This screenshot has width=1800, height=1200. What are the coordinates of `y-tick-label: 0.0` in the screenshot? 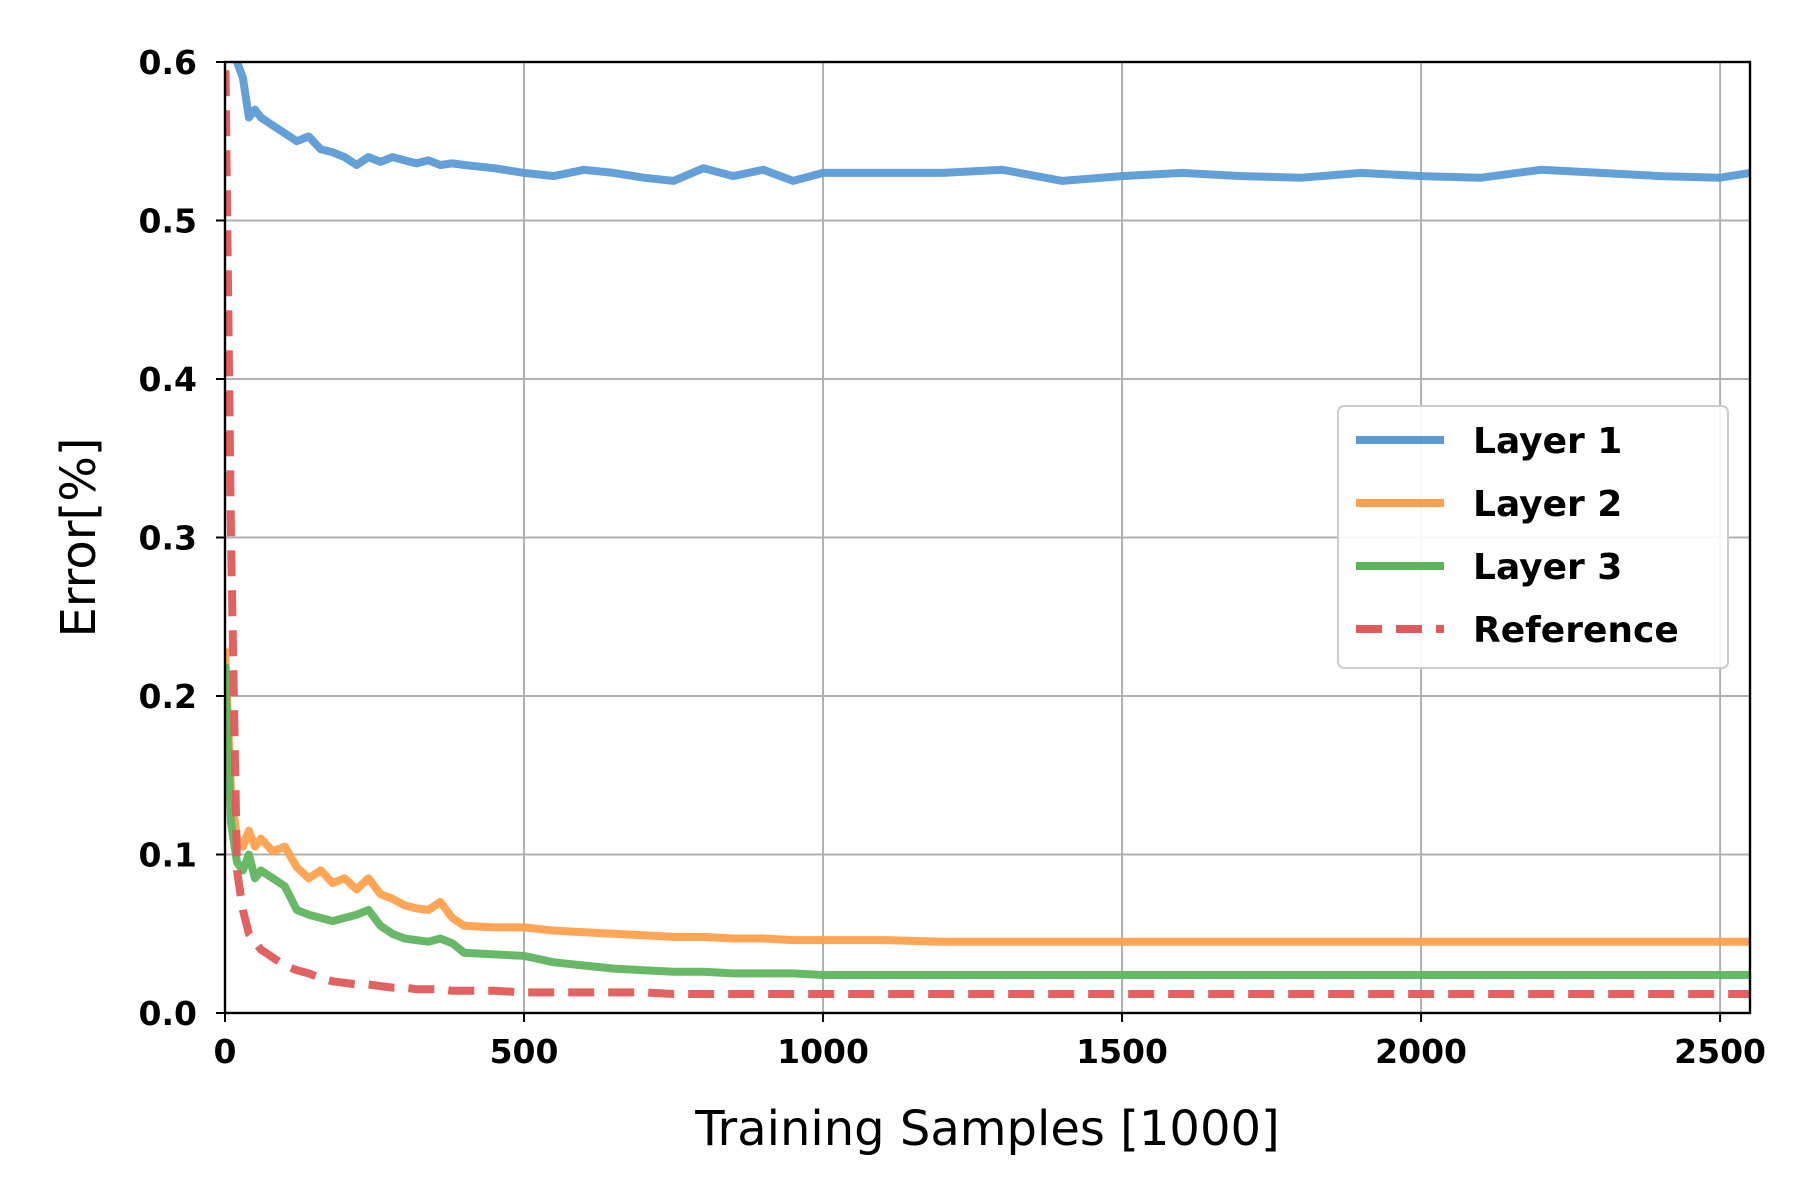 It's located at (168, 1013).